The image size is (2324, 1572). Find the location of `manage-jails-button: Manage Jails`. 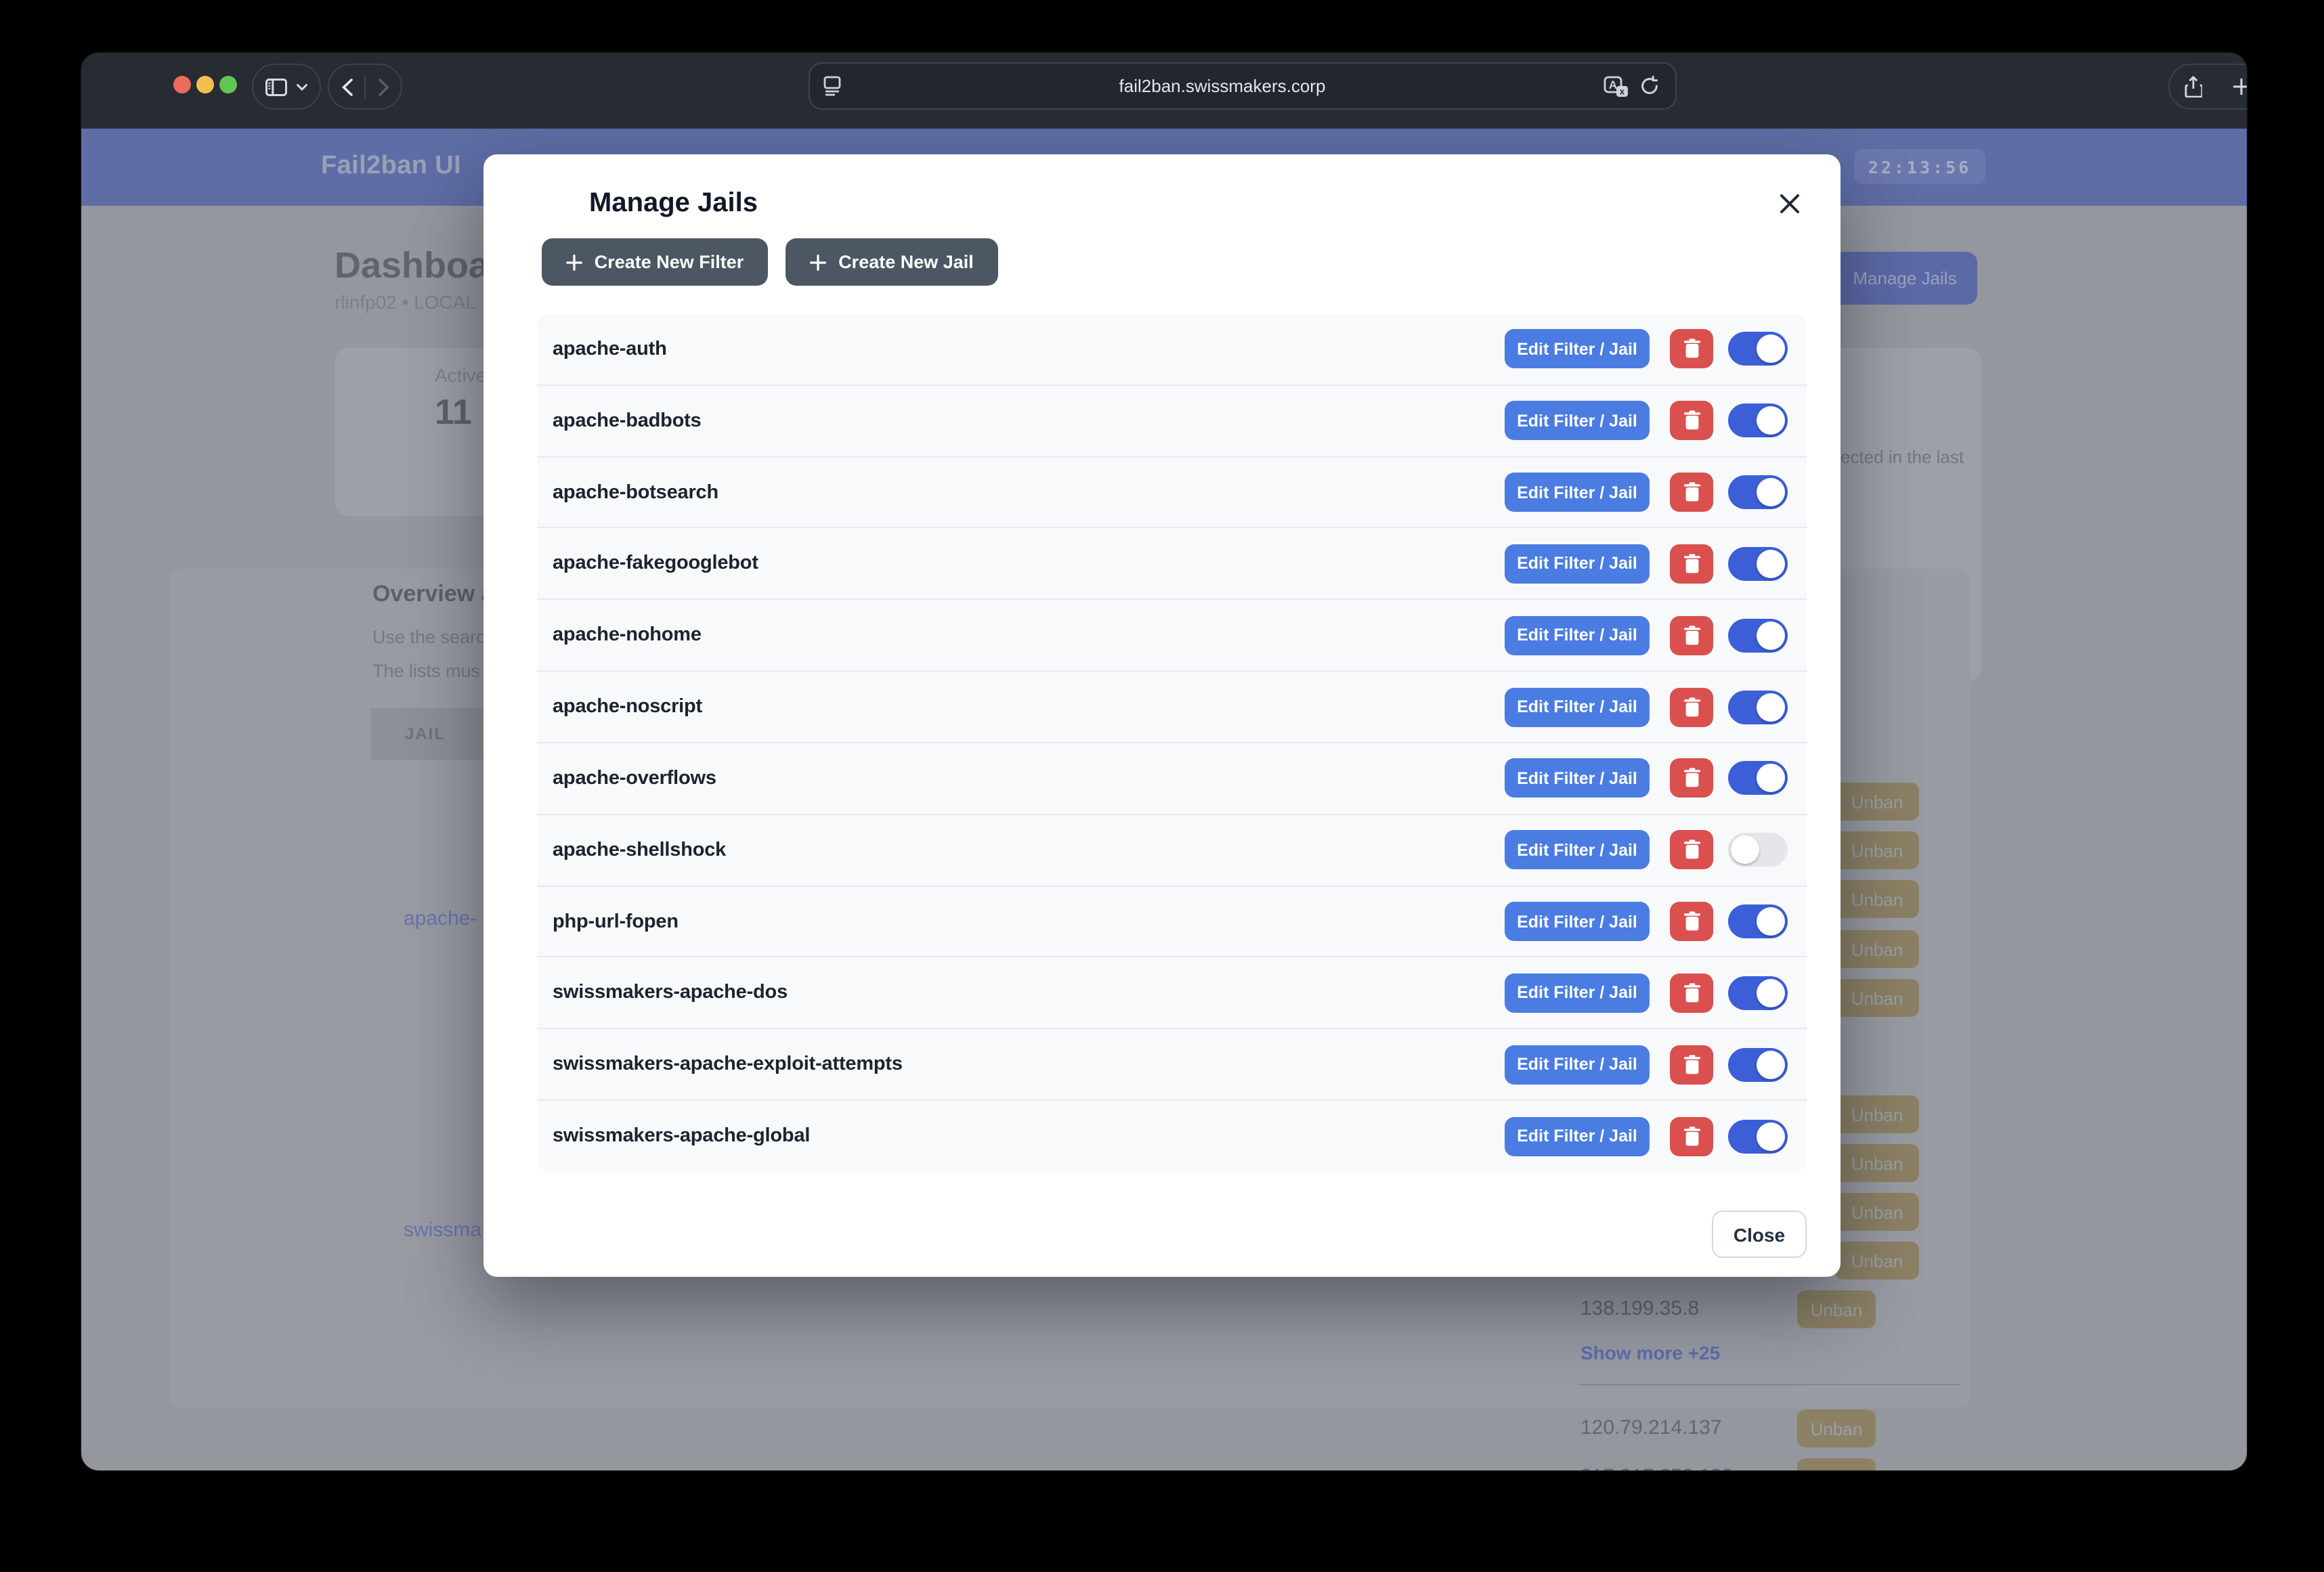

manage-jails-button: Manage Jails is located at coordinates (1904, 279).